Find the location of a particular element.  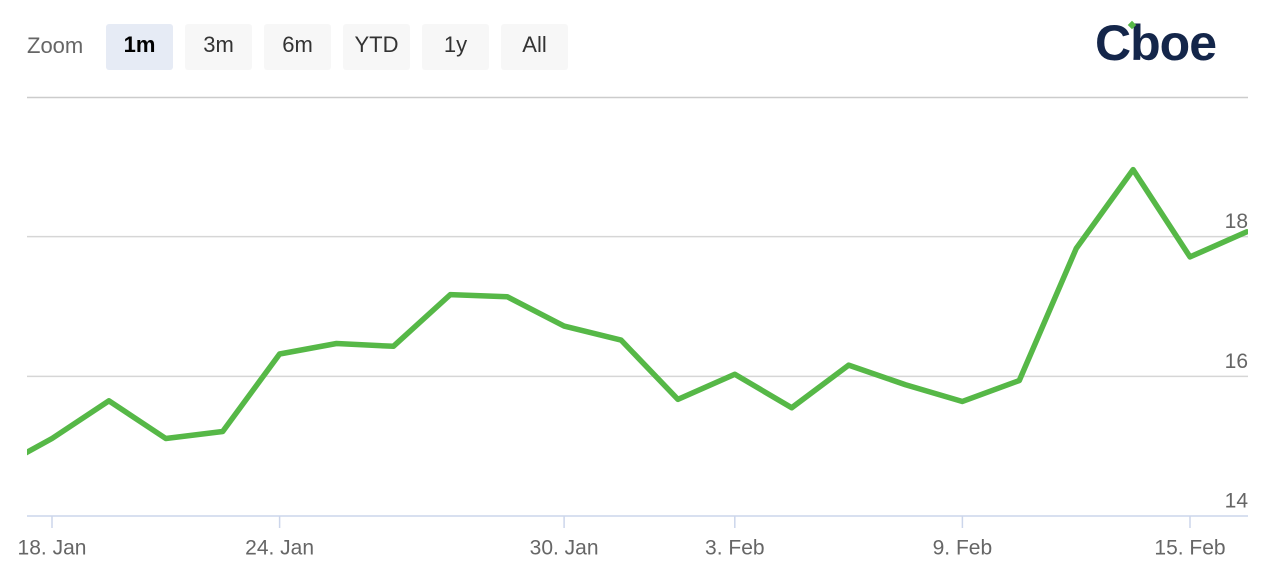

zoom-button: 1y is located at coordinates (455, 47).